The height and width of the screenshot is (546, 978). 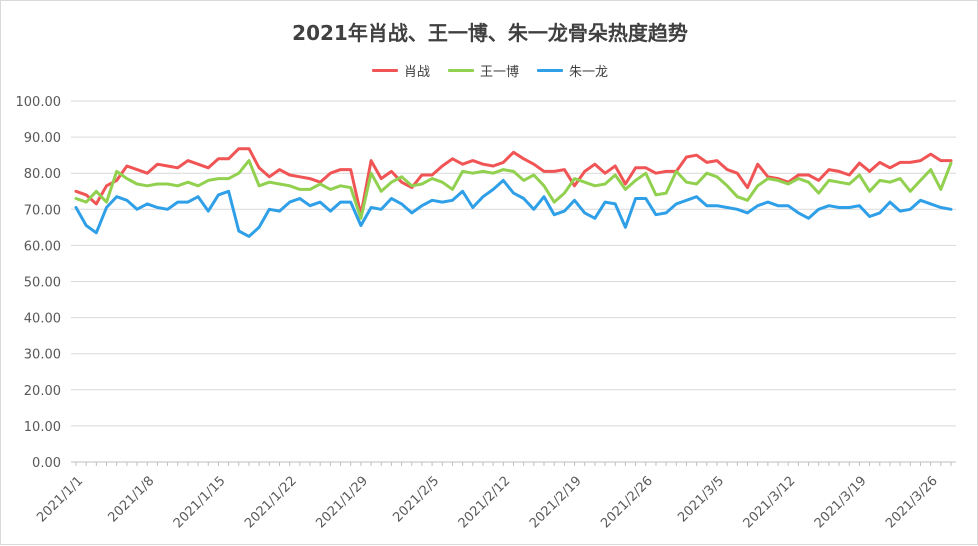 I want to click on x-tick-label: 2021/2/26, so click(x=627, y=503).